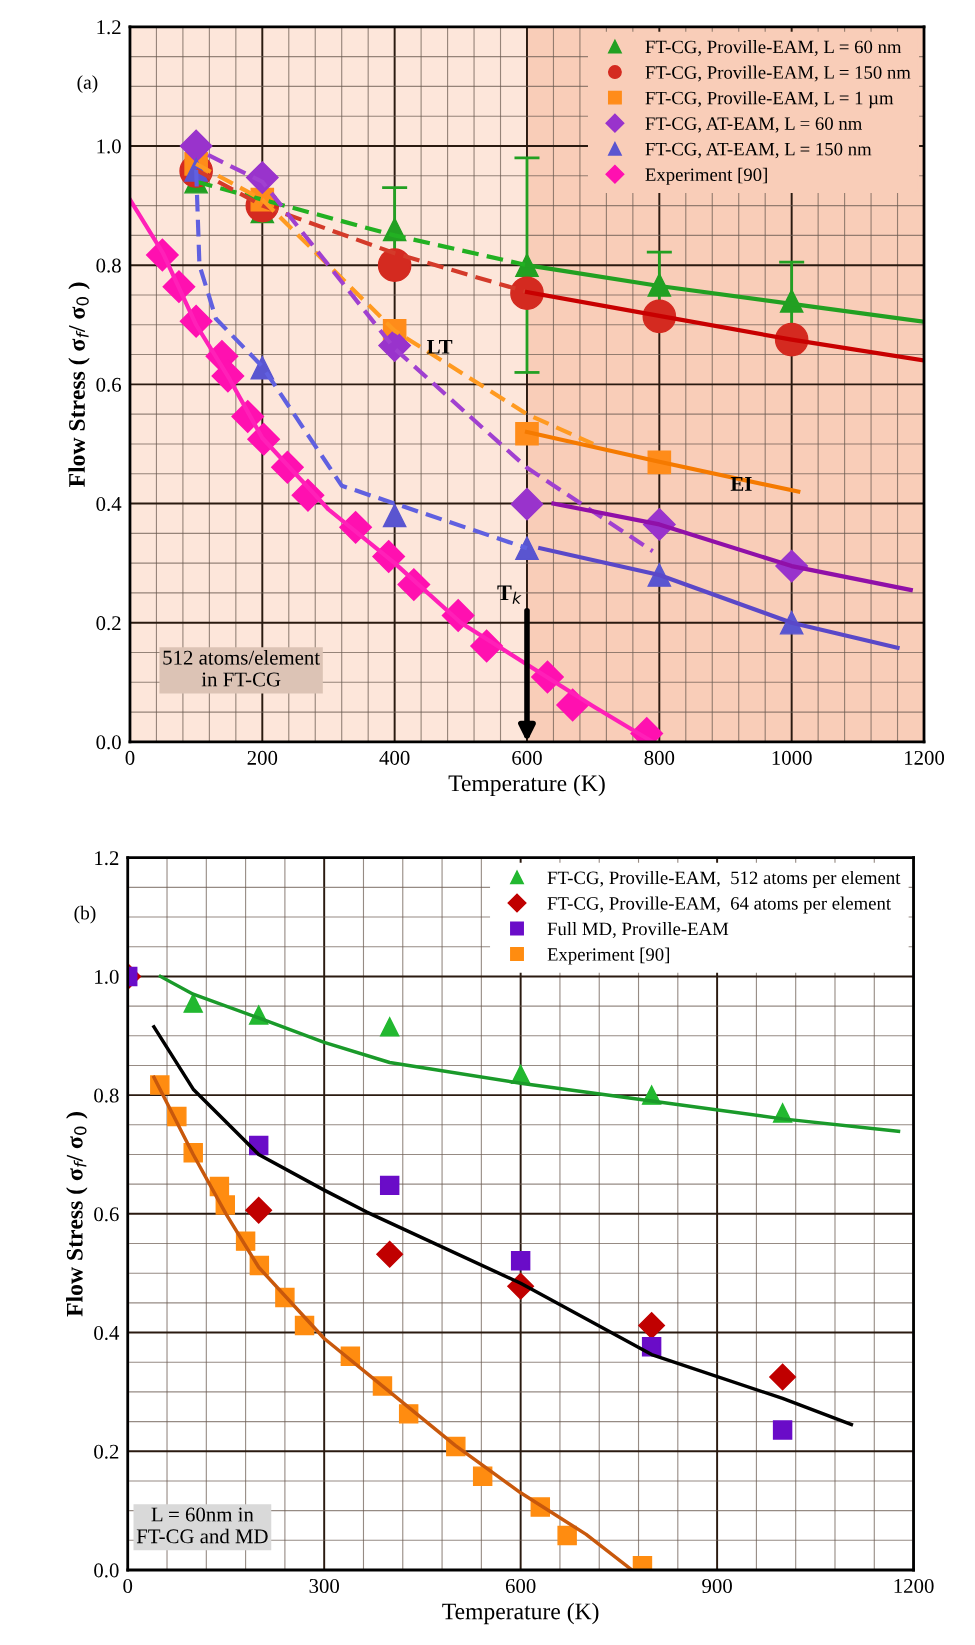 The width and height of the screenshot is (975, 1645). Describe the element at coordinates (262, 757) in the screenshot. I see `x-tick-label: 200` at that location.